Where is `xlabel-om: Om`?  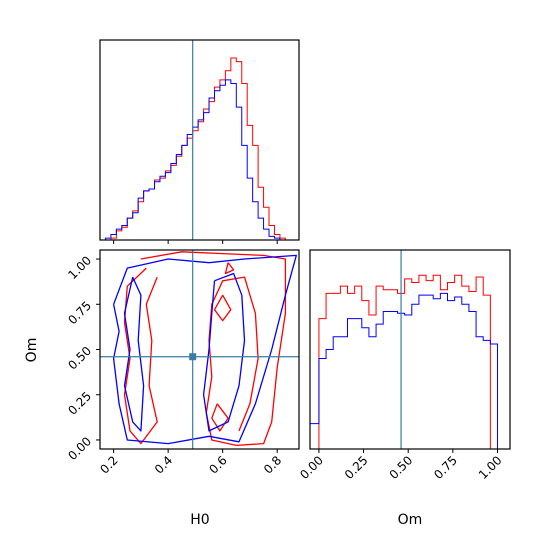
xlabel-om: Om is located at coordinates (410, 520).